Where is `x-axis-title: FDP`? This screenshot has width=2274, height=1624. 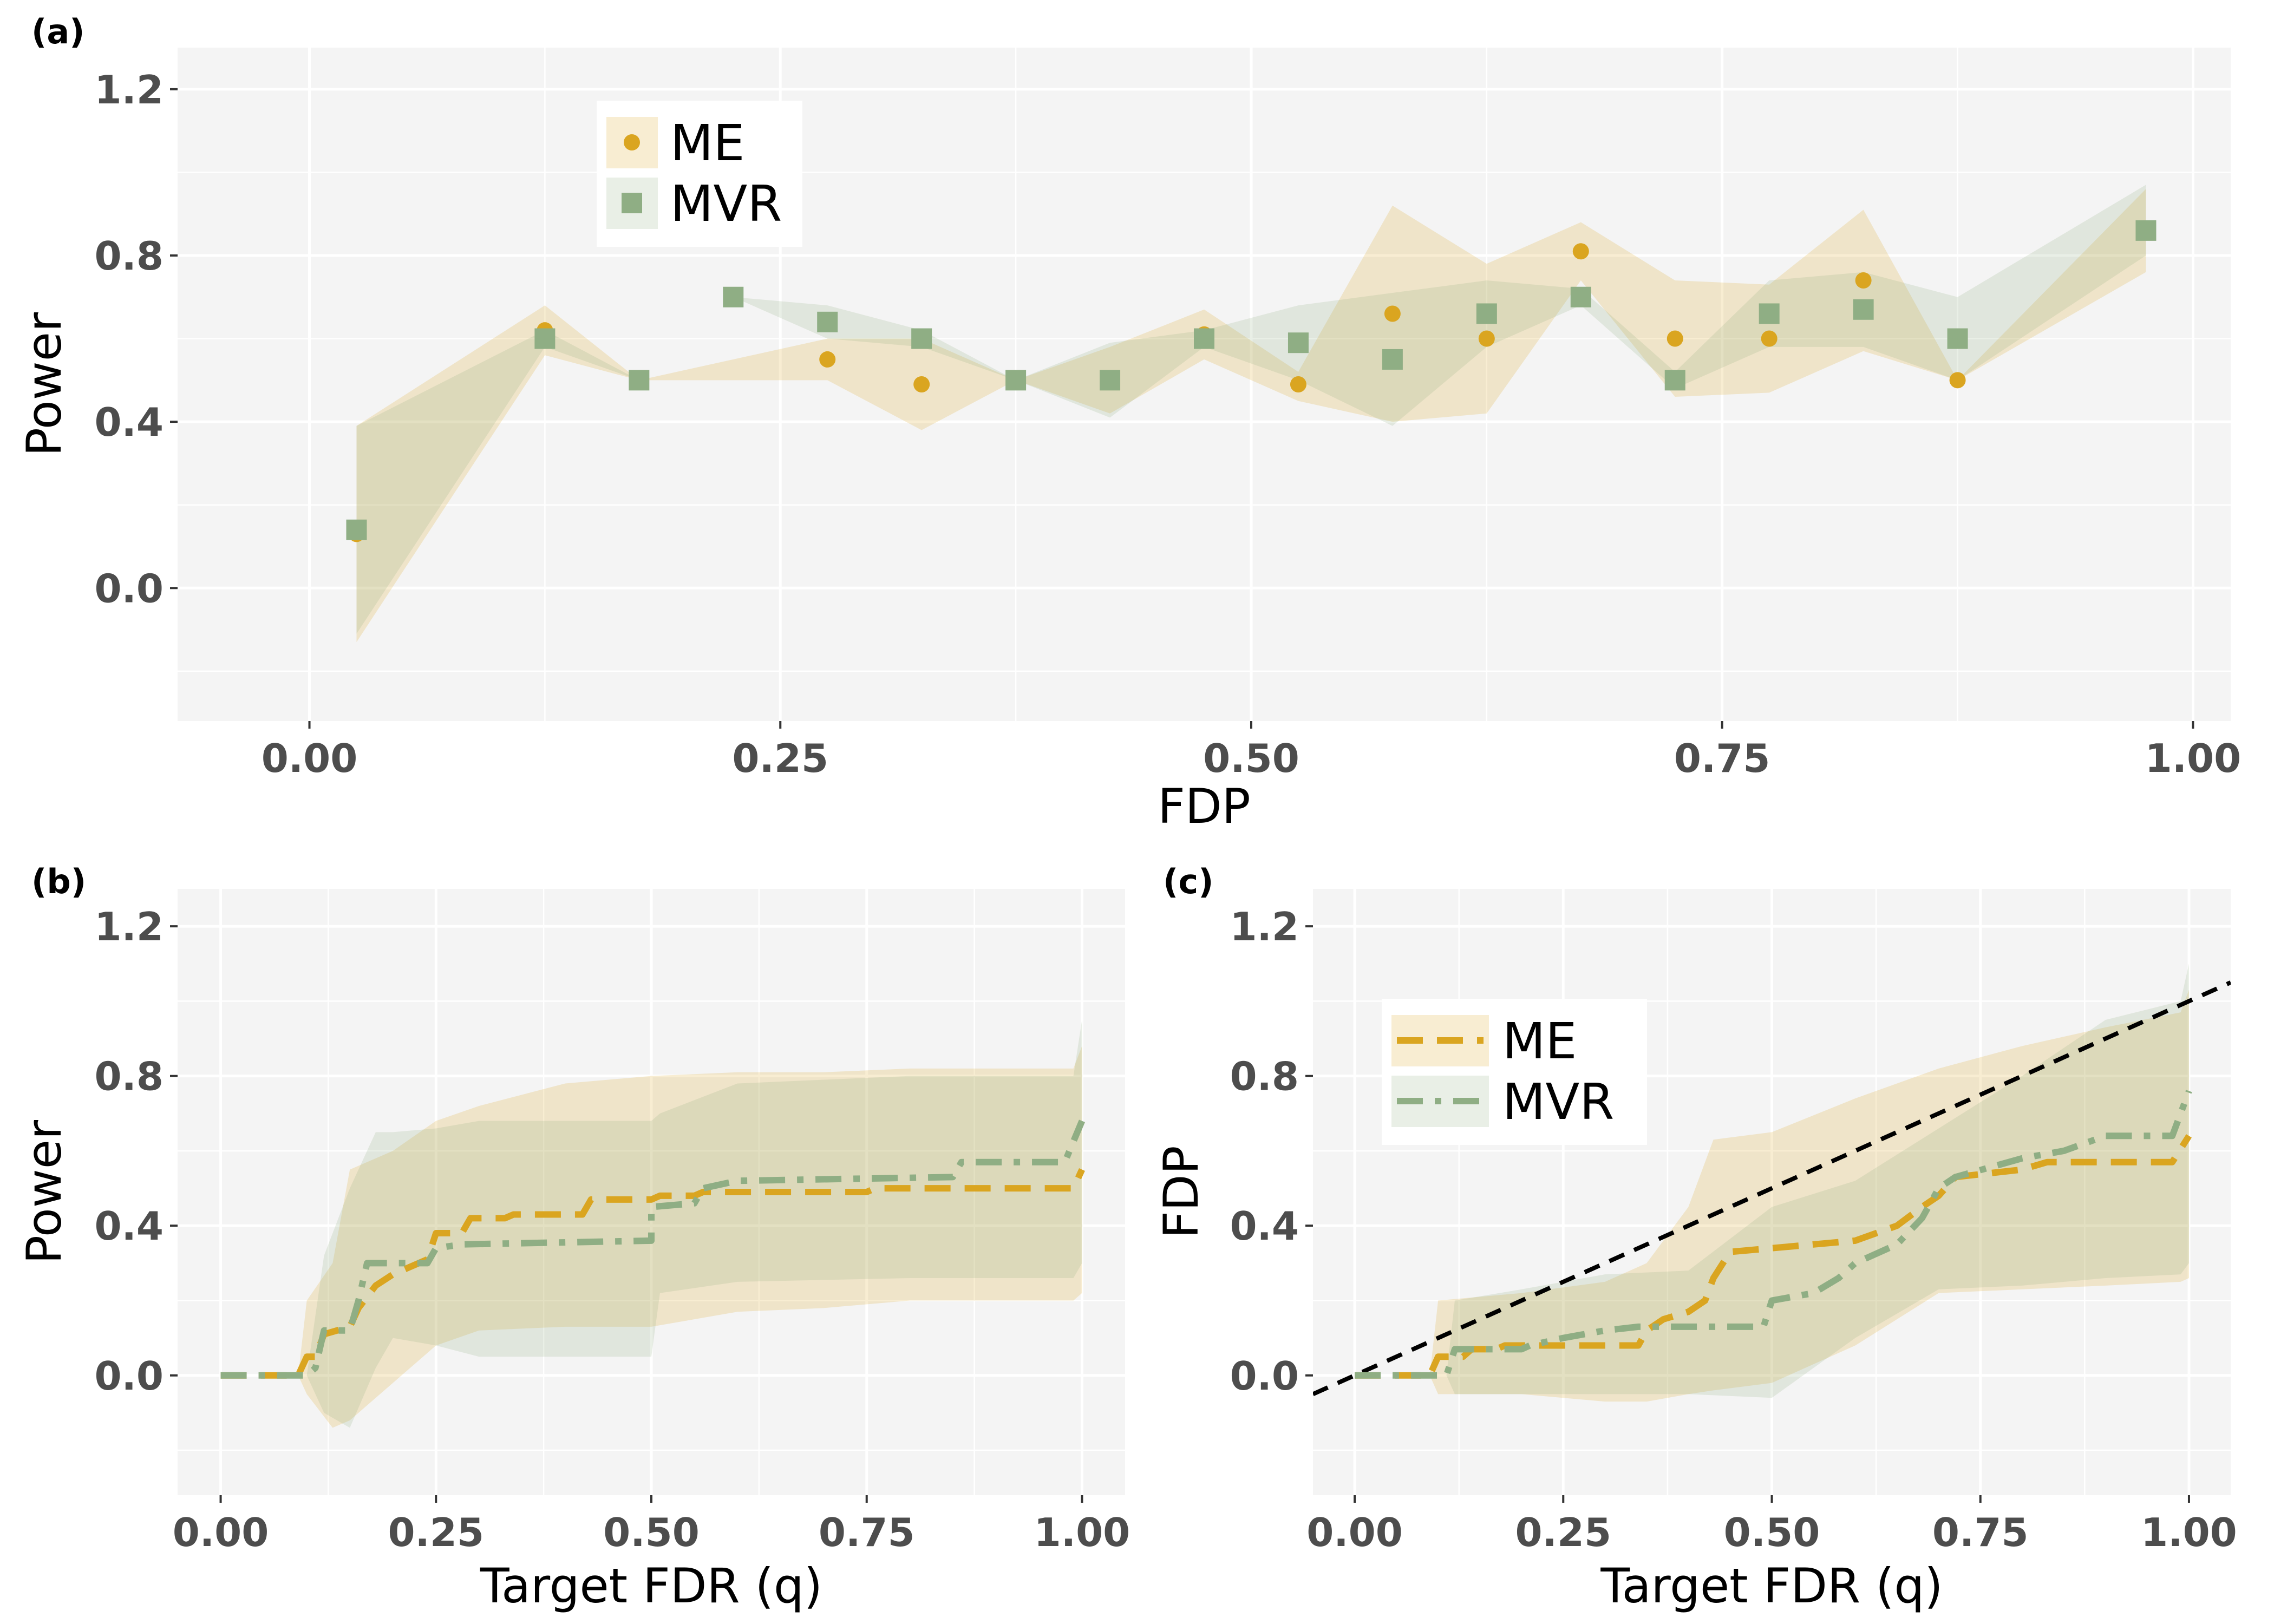
x-axis-title: FDP is located at coordinates (1204, 806).